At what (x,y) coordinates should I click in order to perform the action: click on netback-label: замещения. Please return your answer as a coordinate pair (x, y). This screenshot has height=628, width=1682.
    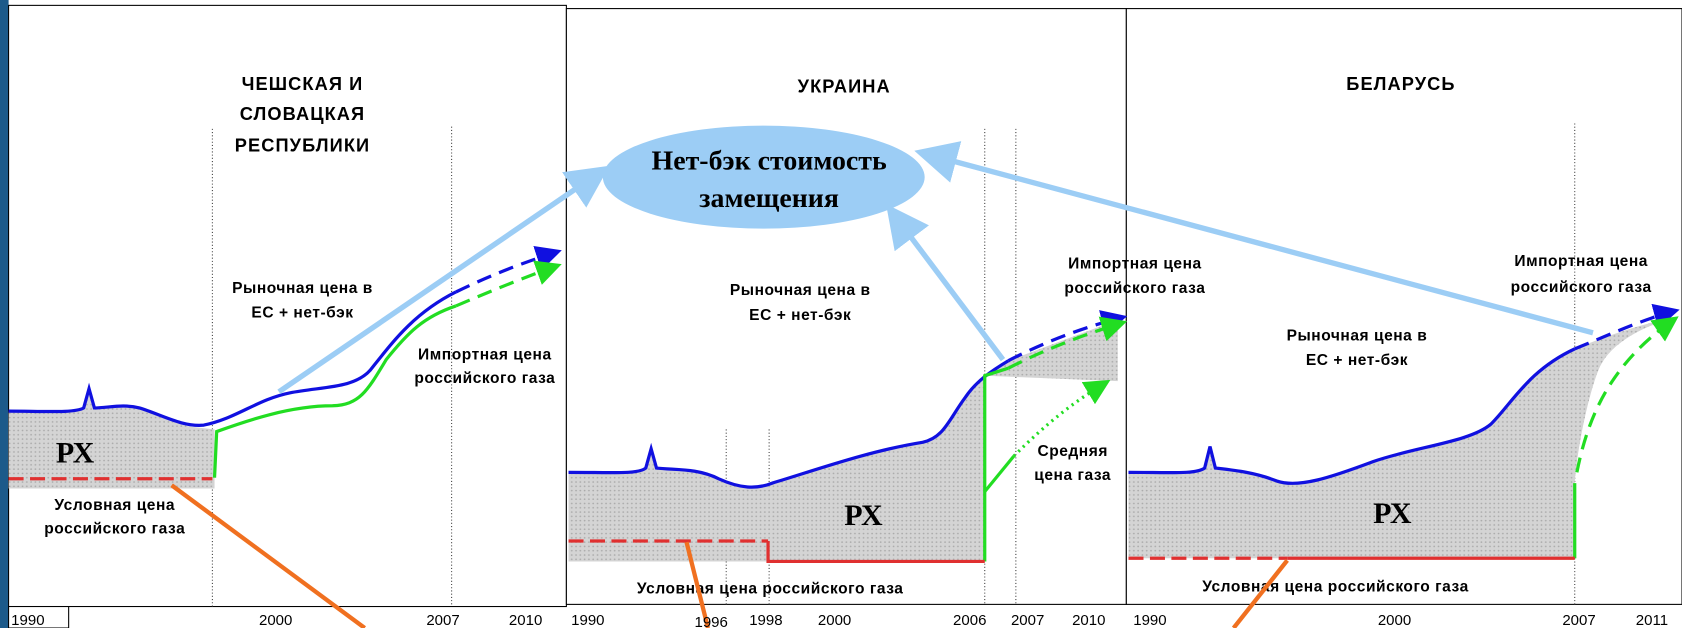
    Looking at the image, I should click on (769, 198).